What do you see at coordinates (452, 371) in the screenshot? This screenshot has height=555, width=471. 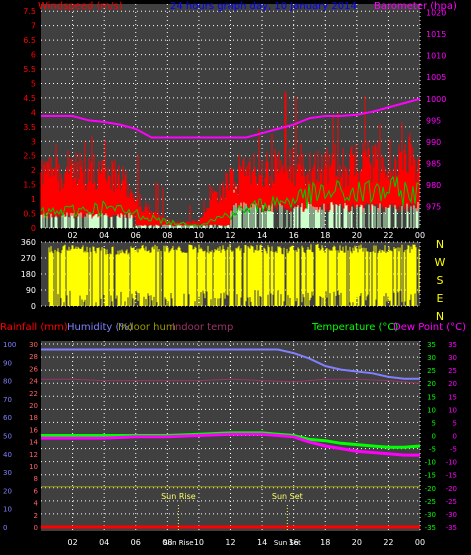 I see `dewpoint-tick: 25` at bounding box center [452, 371].